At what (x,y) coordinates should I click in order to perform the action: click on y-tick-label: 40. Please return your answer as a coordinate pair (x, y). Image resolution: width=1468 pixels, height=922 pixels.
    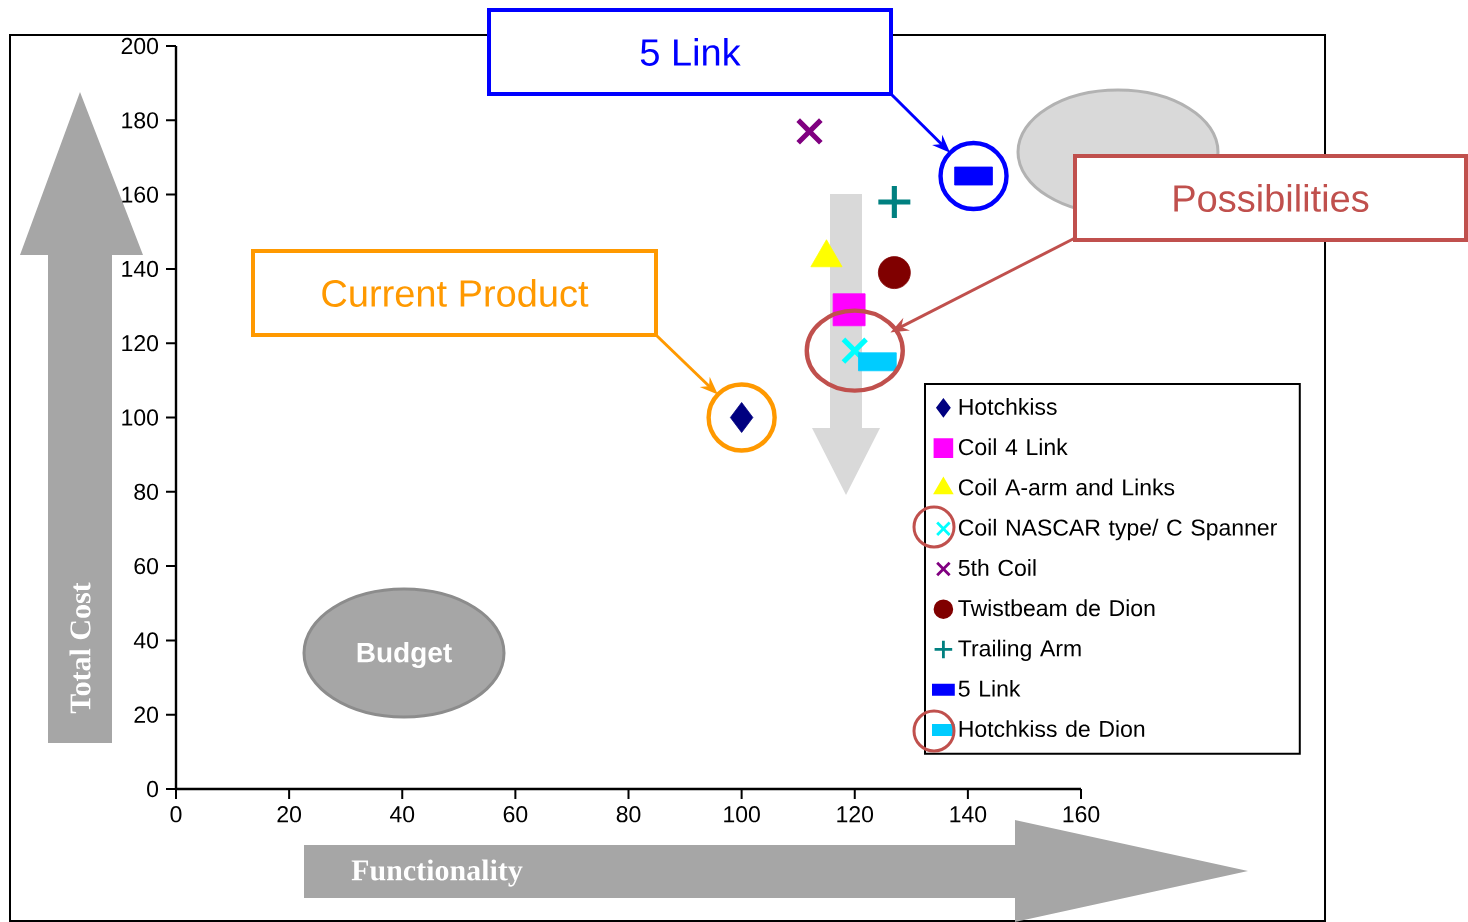
    Looking at the image, I should click on (146, 640).